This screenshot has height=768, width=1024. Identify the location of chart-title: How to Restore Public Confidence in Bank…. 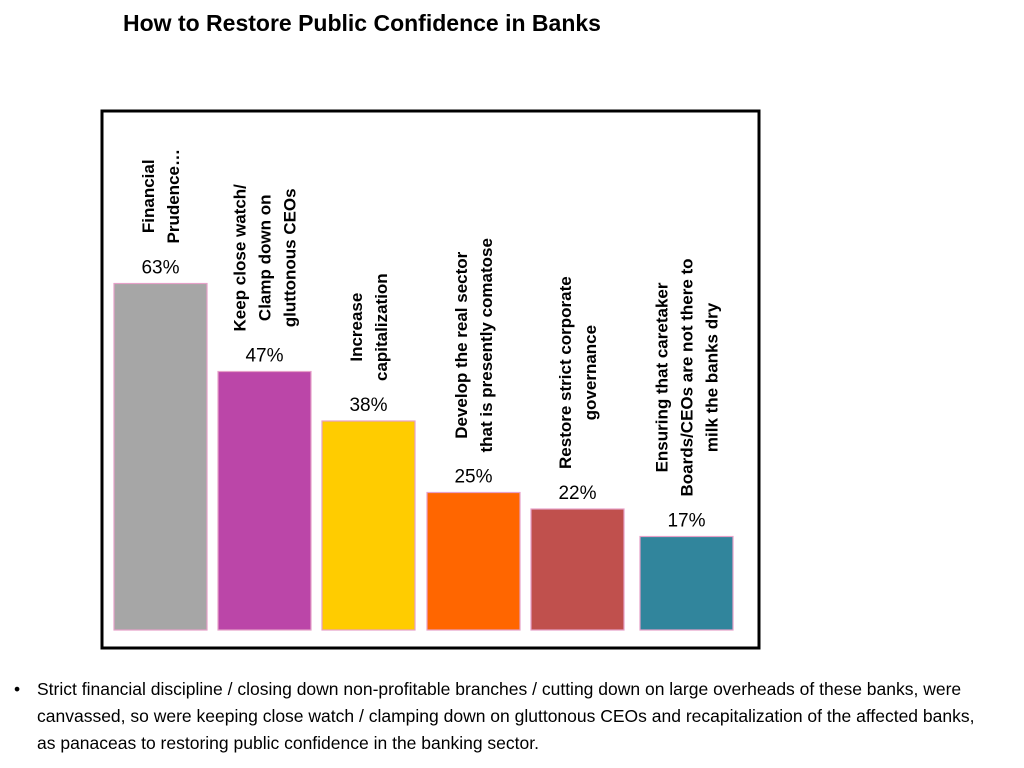
(362, 23).